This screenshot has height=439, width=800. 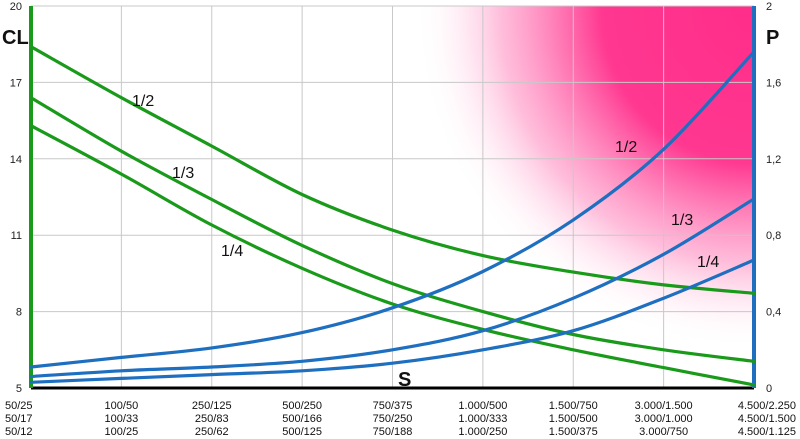 I want to click on x-tick-label: 3.000/1.000, so click(x=664, y=419).